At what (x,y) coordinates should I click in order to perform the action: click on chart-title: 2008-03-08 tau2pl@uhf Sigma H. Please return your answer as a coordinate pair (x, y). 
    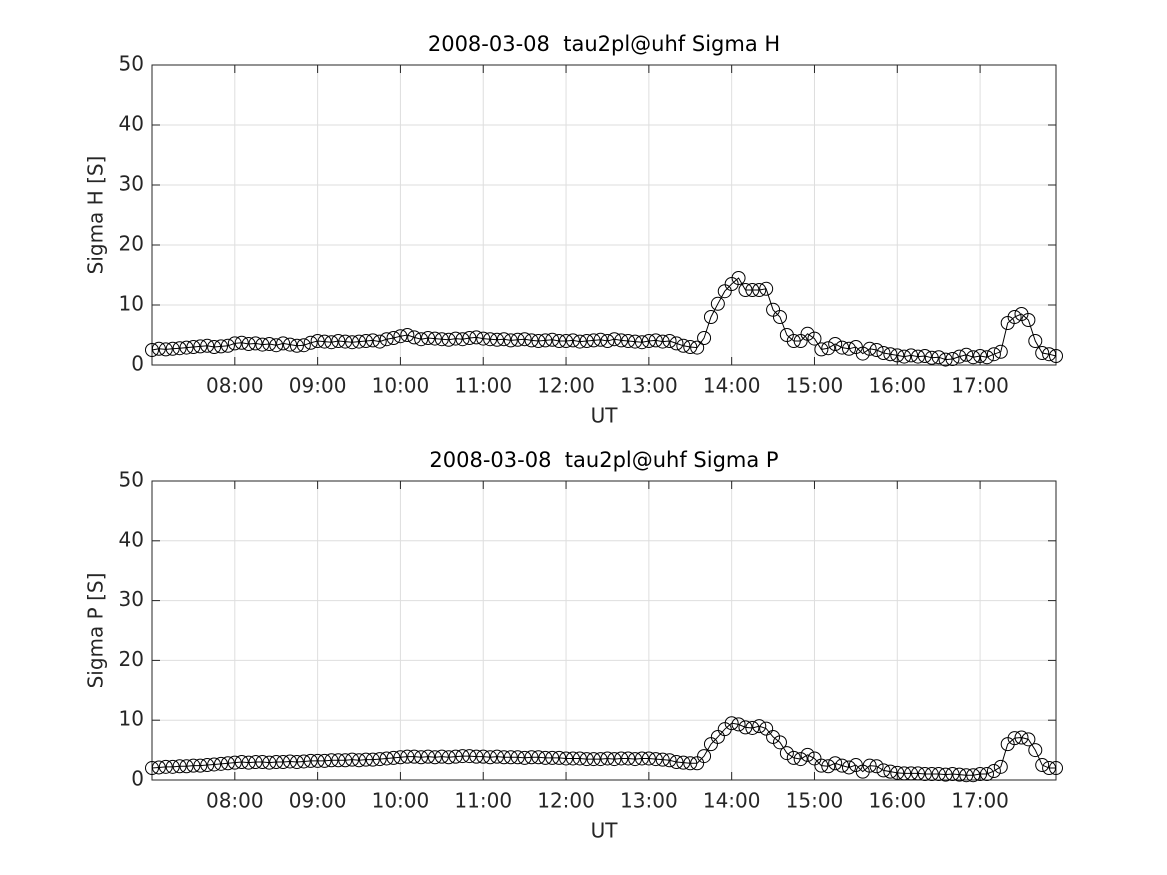
    Looking at the image, I should click on (604, 44).